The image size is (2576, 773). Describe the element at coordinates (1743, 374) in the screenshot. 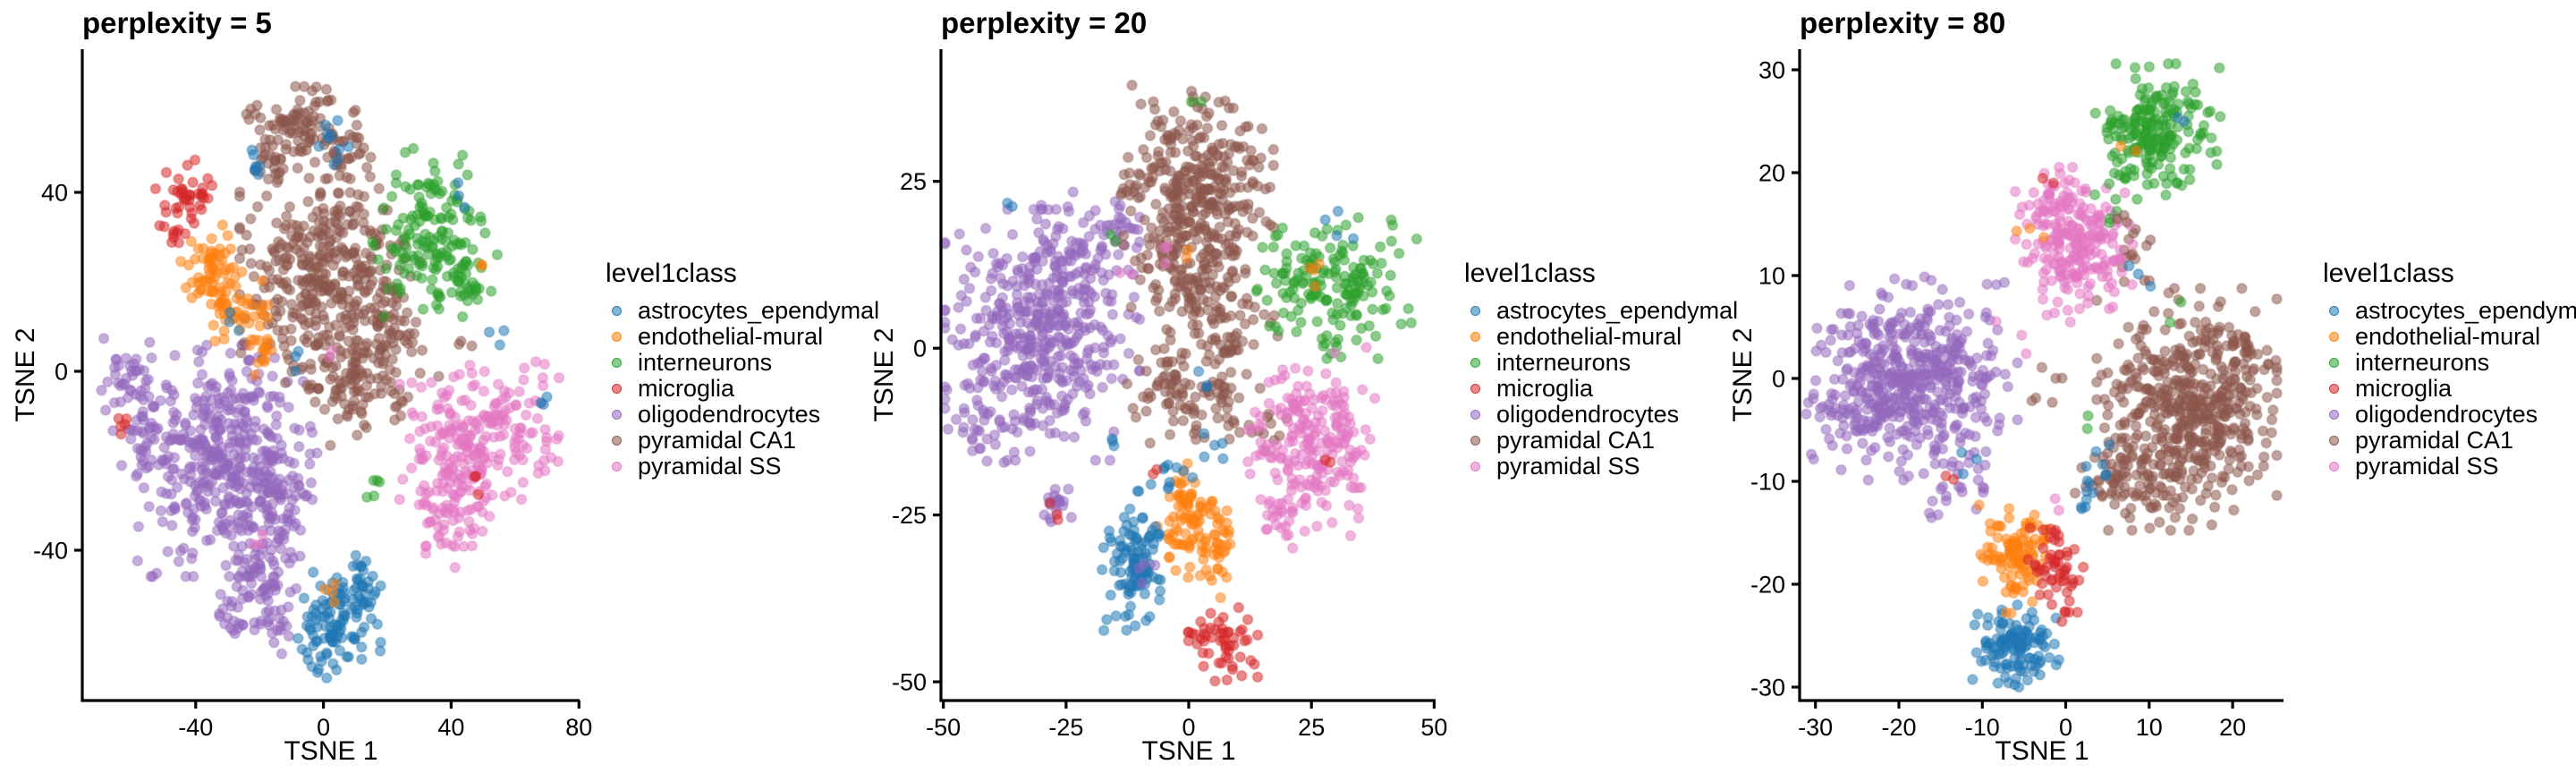

I see `y-axis-title: TSNE 2` at that location.